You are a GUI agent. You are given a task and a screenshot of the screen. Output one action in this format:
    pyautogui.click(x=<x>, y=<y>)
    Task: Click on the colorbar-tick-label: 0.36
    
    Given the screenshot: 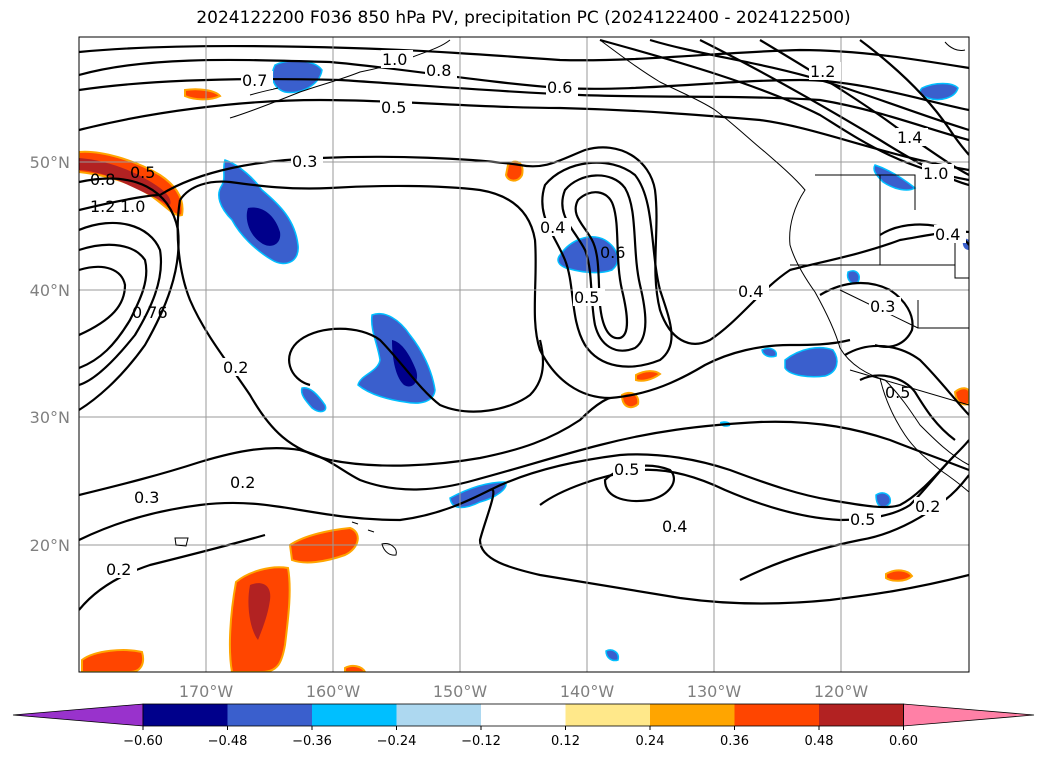 What is the action you would take?
    pyautogui.click(x=734, y=741)
    